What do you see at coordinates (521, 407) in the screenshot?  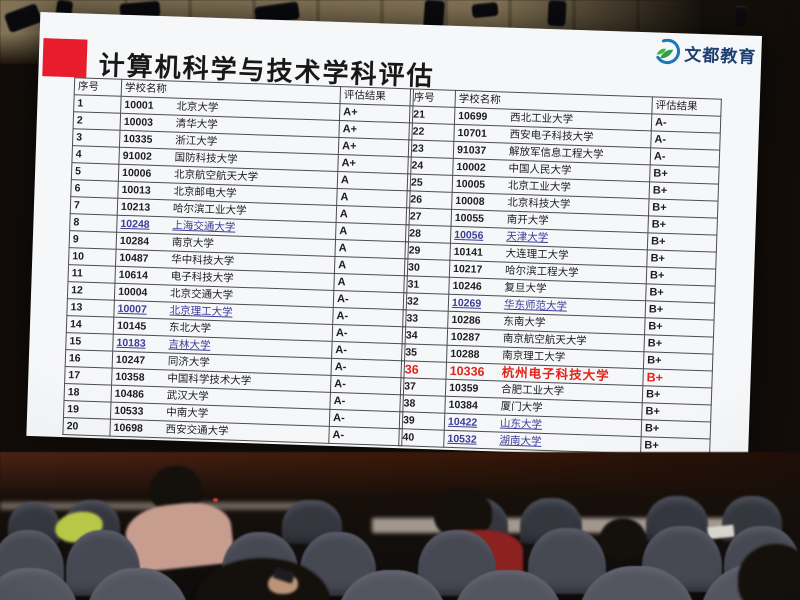 I see `school-name: 厦门大学` at bounding box center [521, 407].